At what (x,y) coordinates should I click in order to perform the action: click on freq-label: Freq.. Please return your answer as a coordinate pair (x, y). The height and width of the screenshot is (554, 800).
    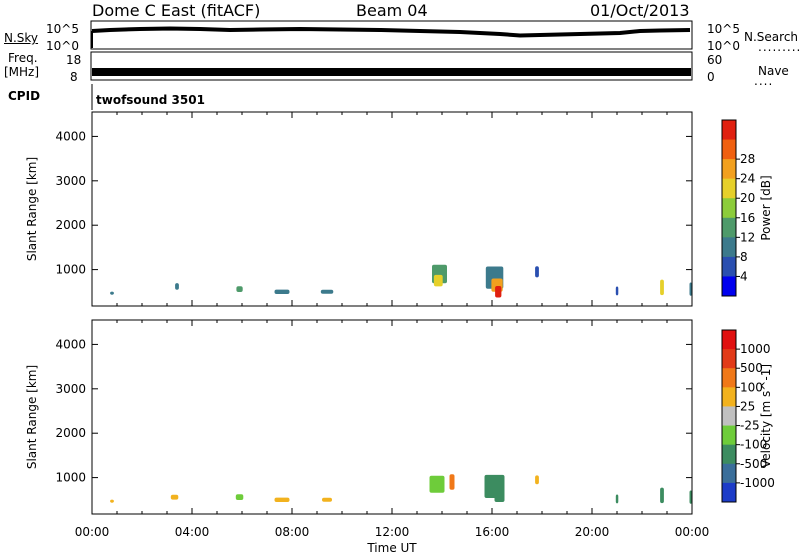
    Looking at the image, I should click on (23, 58).